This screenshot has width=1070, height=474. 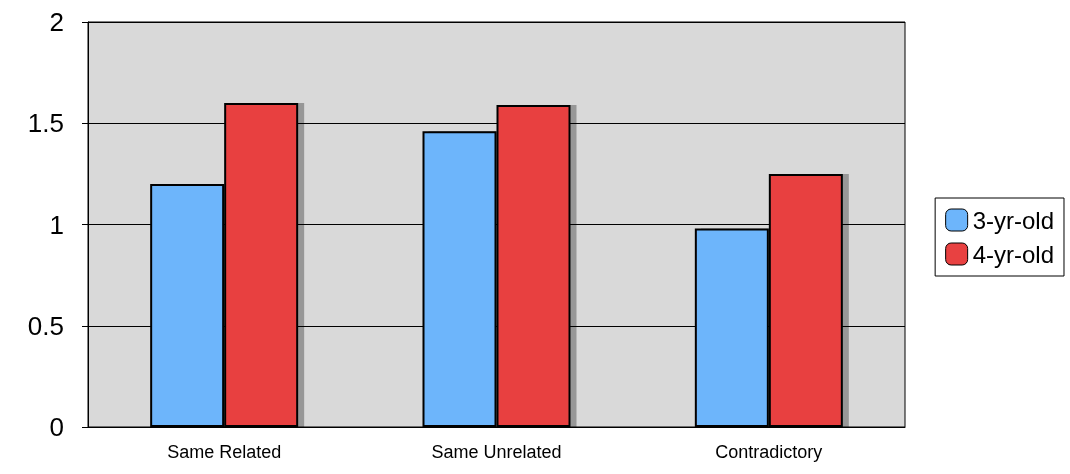 I want to click on legend-label: 3-yr-old, so click(x=1013, y=220).